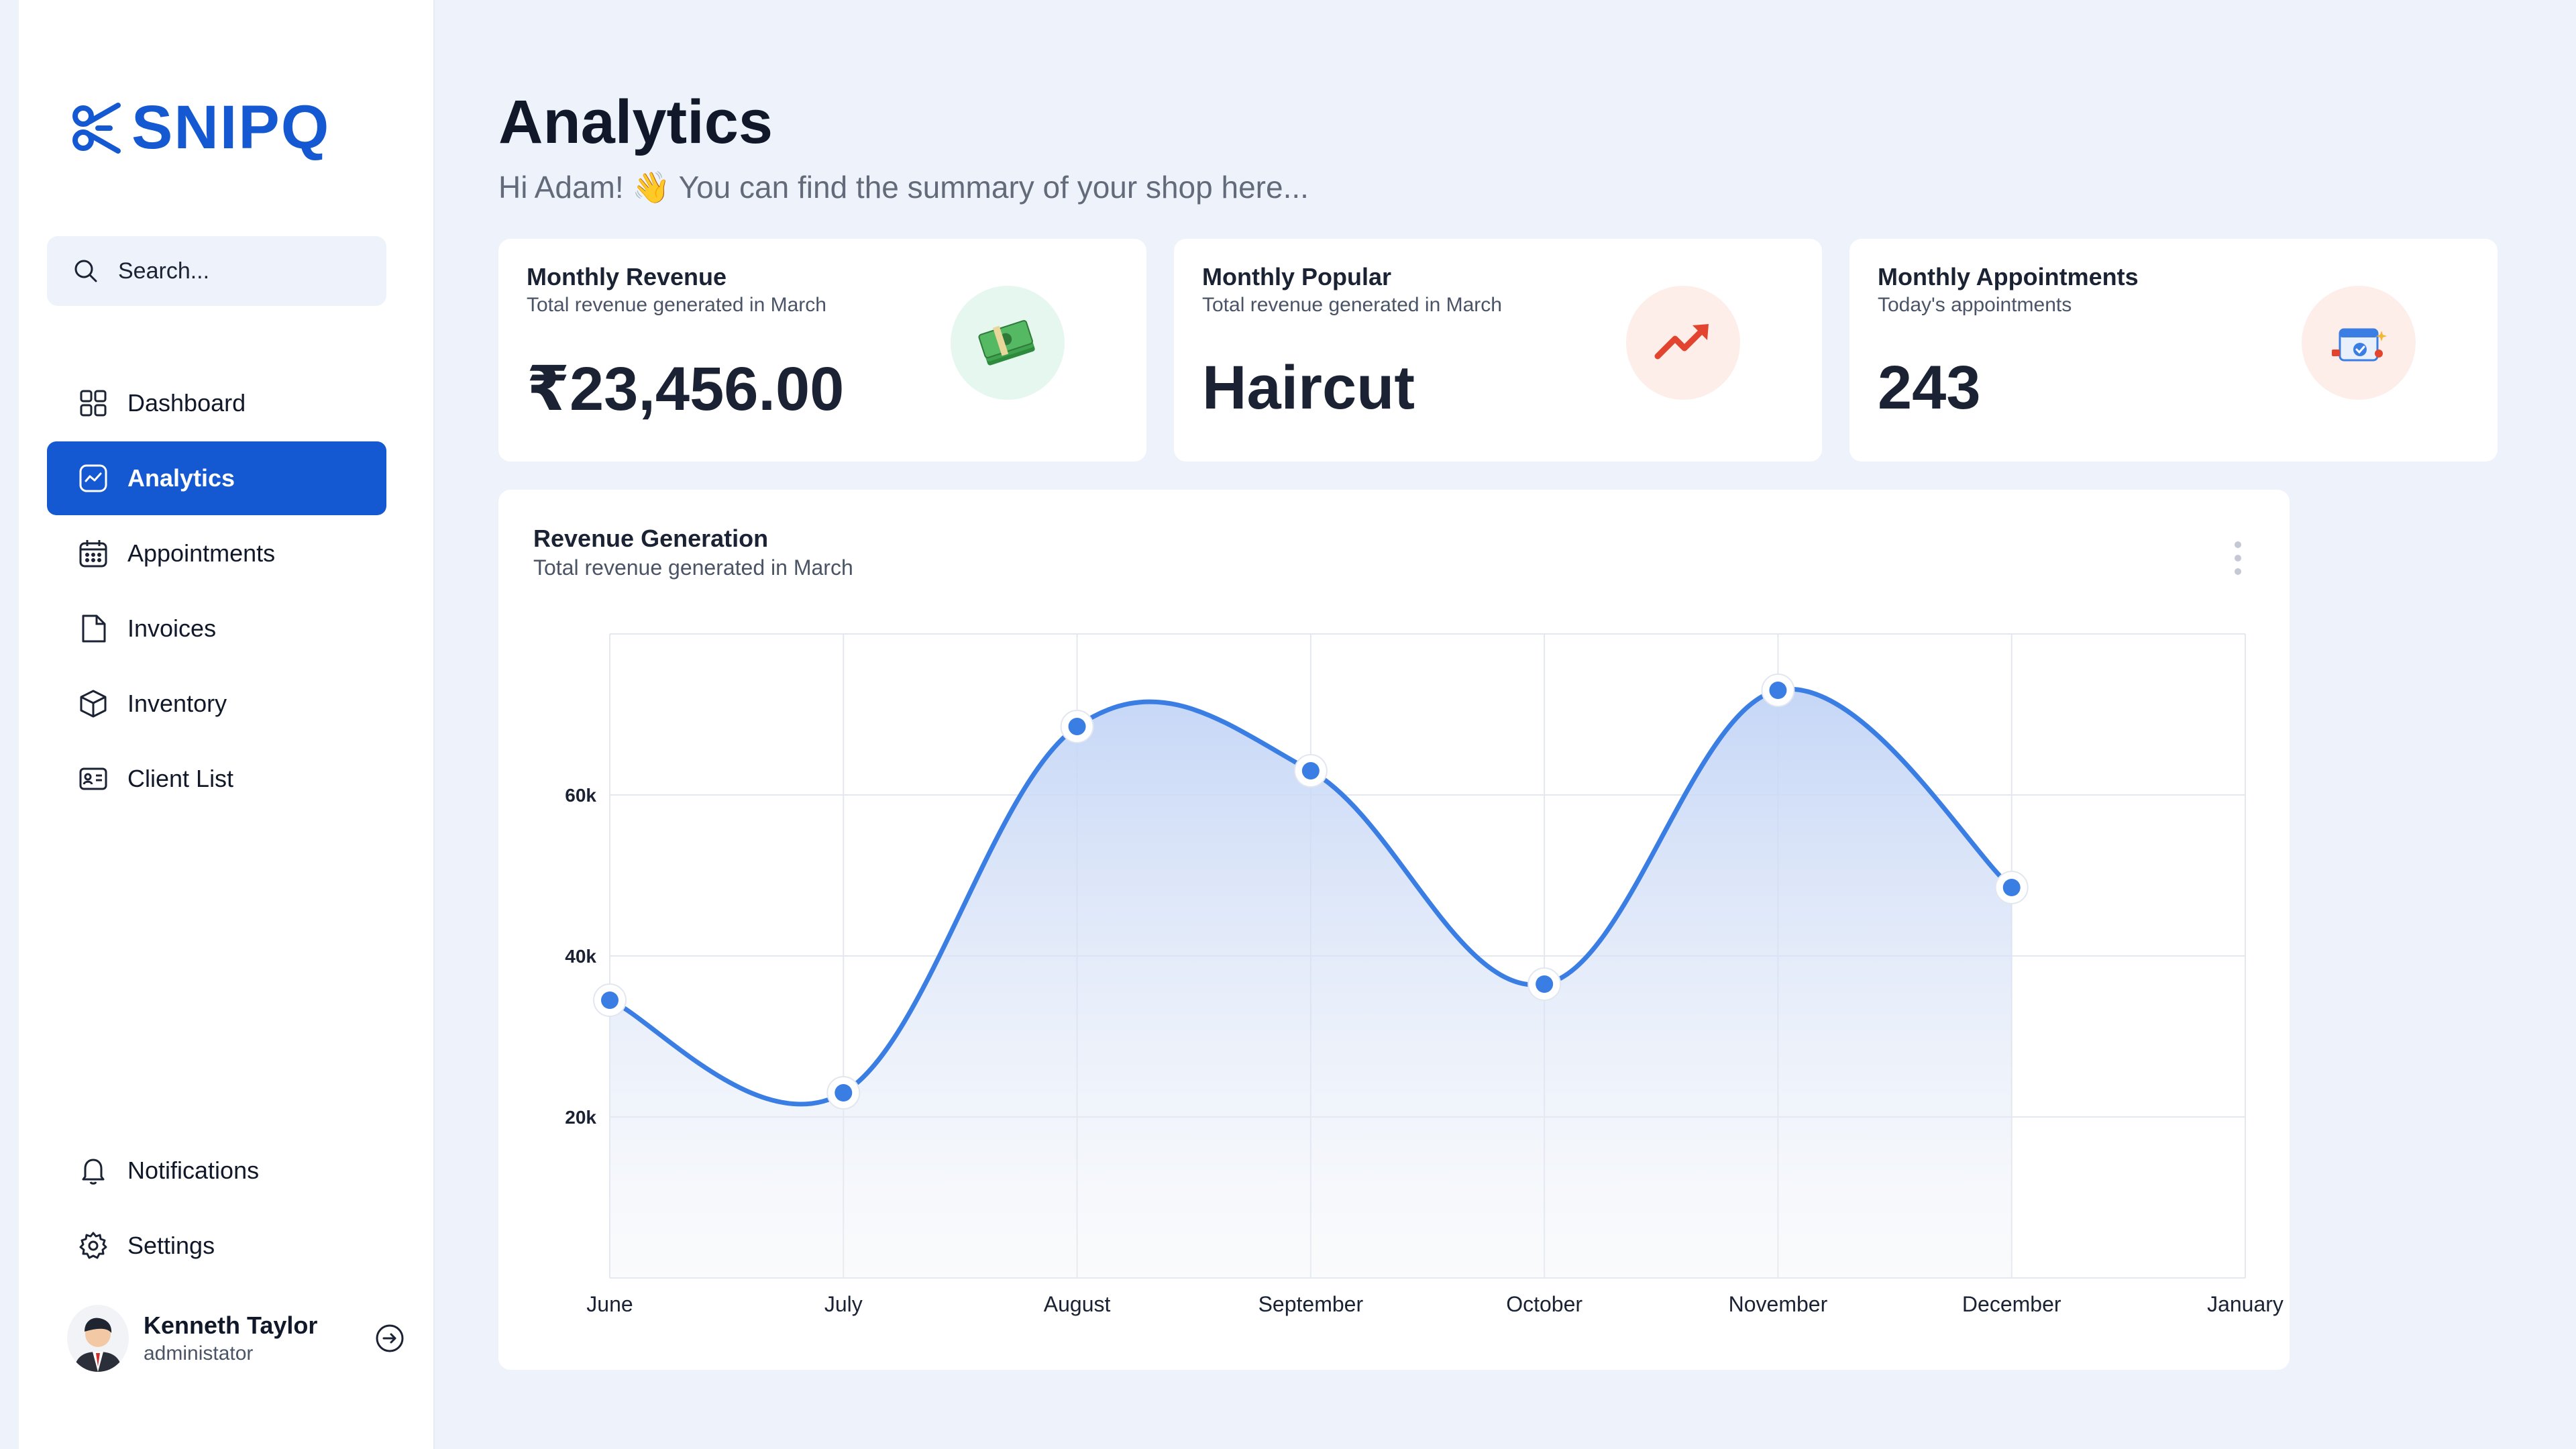  I want to click on nav-label-invoices: Invoices, so click(172, 628).